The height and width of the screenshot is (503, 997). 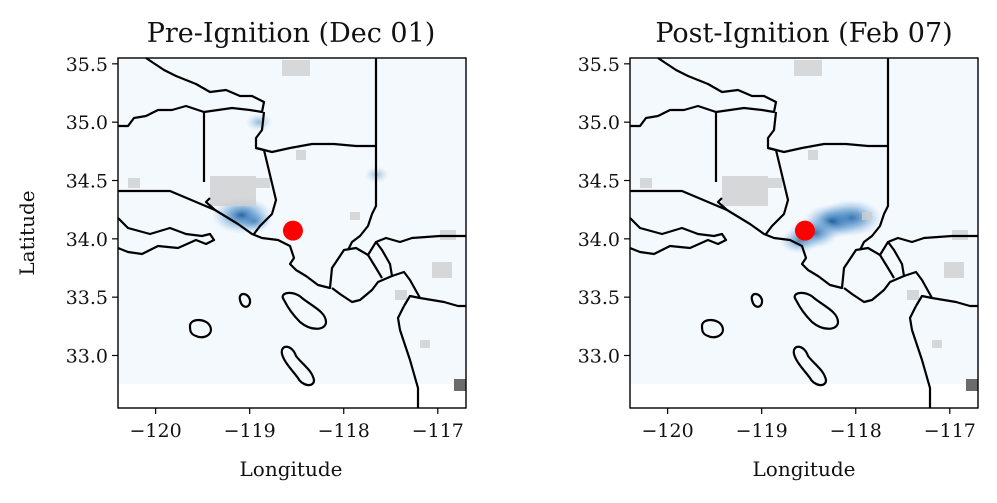 What do you see at coordinates (300, 173) in the screenshot?
I see `heat-layer` at bounding box center [300, 173].